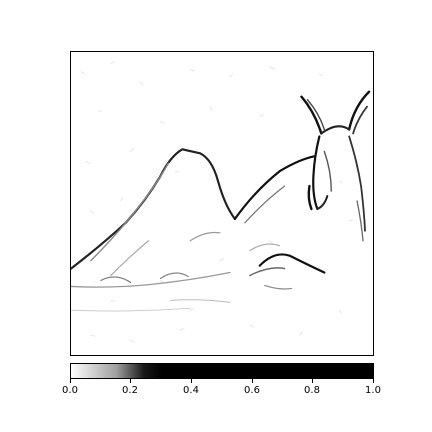 The image size is (432, 432). I want to click on colorbar-tick-label: 0.8, so click(312, 390).